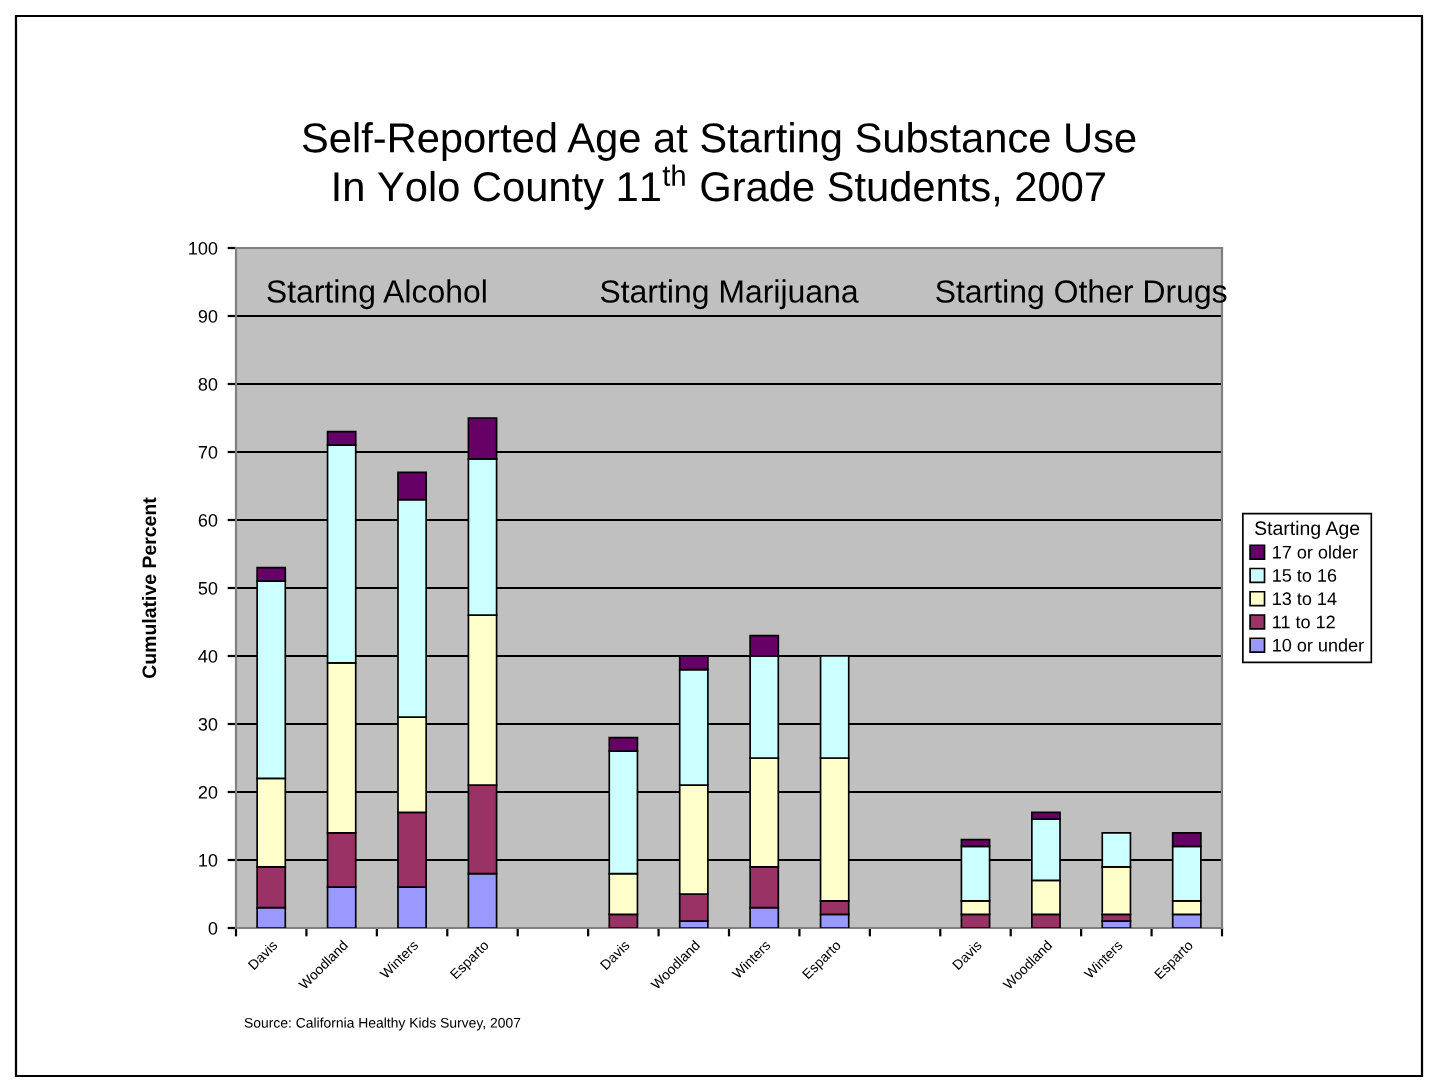 This screenshot has width=1438, height=1092. Describe the element at coordinates (208, 316) in the screenshot. I see `y-tick-label: 90` at that location.